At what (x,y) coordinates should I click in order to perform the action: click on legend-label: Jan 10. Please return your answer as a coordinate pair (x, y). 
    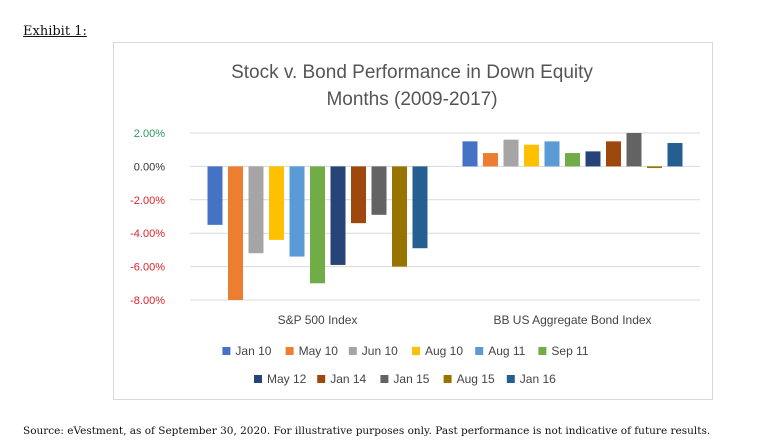
    Looking at the image, I should click on (253, 351).